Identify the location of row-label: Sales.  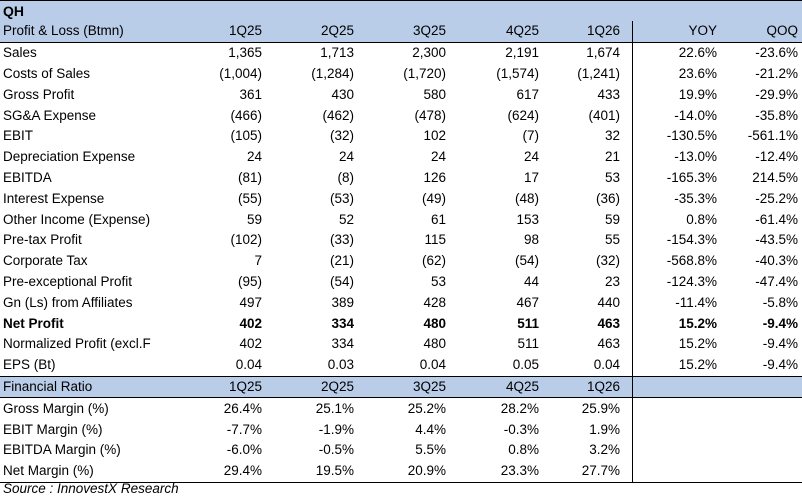
(20, 53).